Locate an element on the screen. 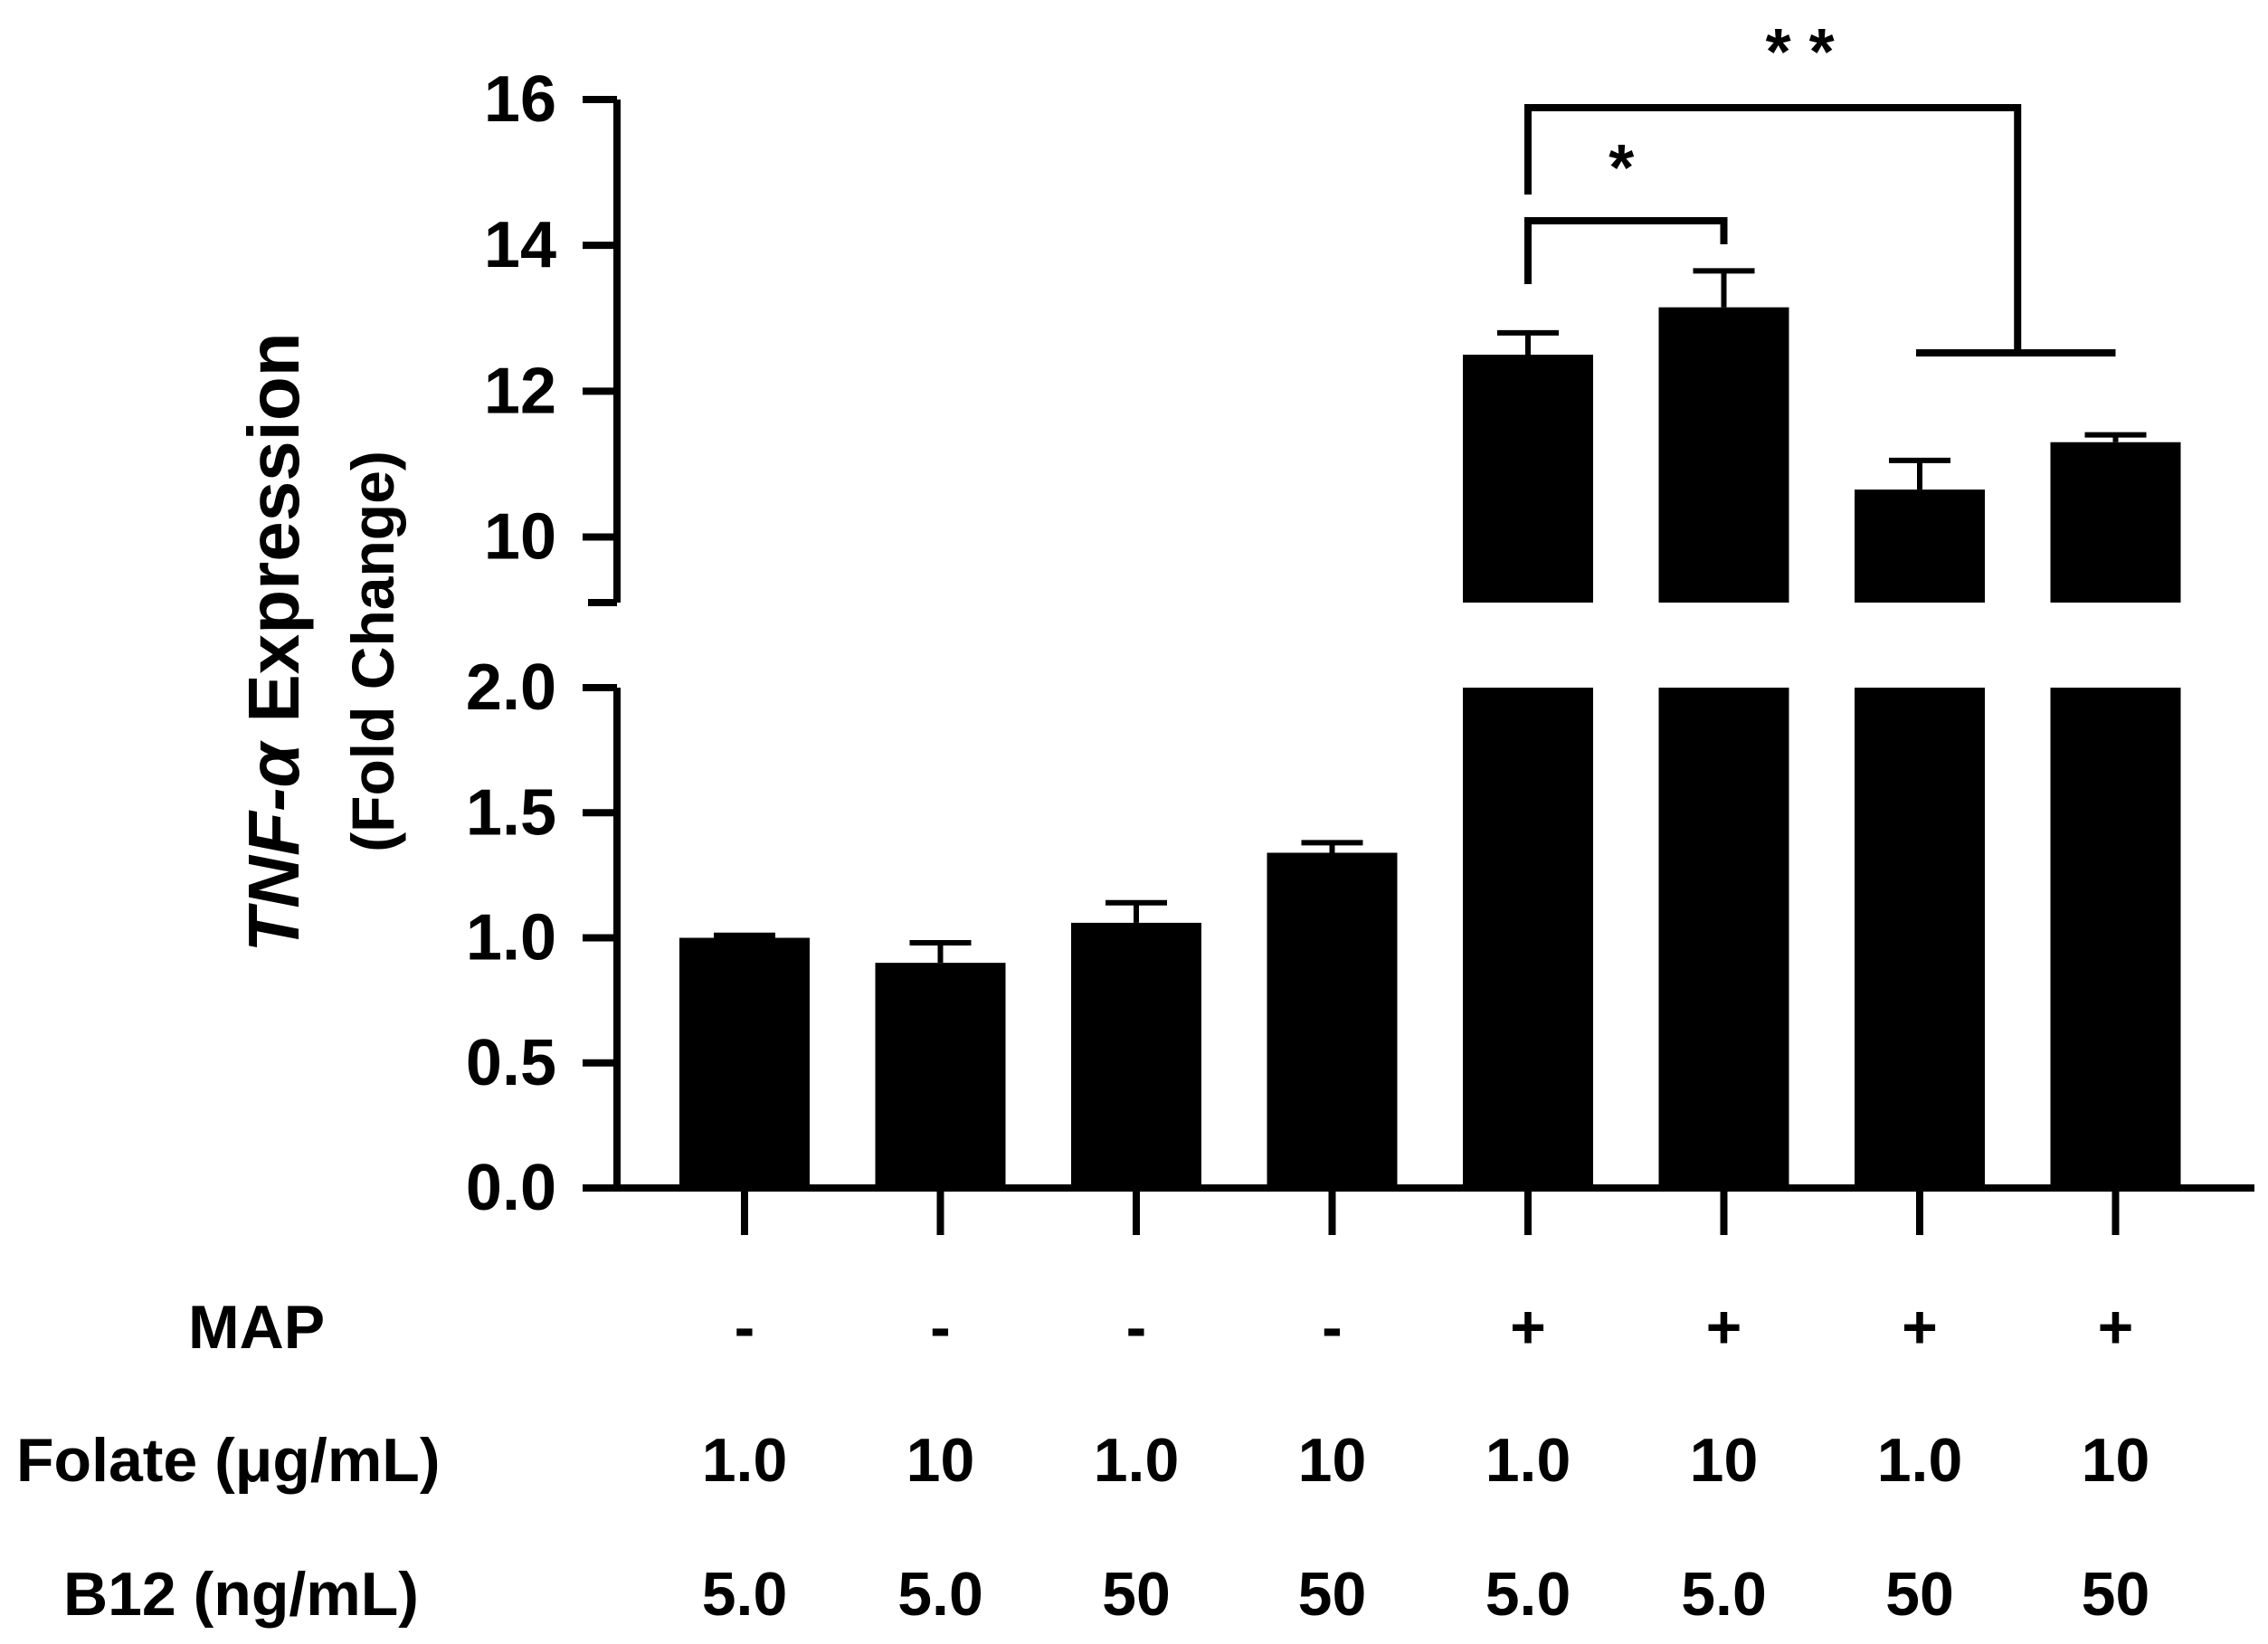  significance-brackets: * * * is located at coordinates (1820, 186).